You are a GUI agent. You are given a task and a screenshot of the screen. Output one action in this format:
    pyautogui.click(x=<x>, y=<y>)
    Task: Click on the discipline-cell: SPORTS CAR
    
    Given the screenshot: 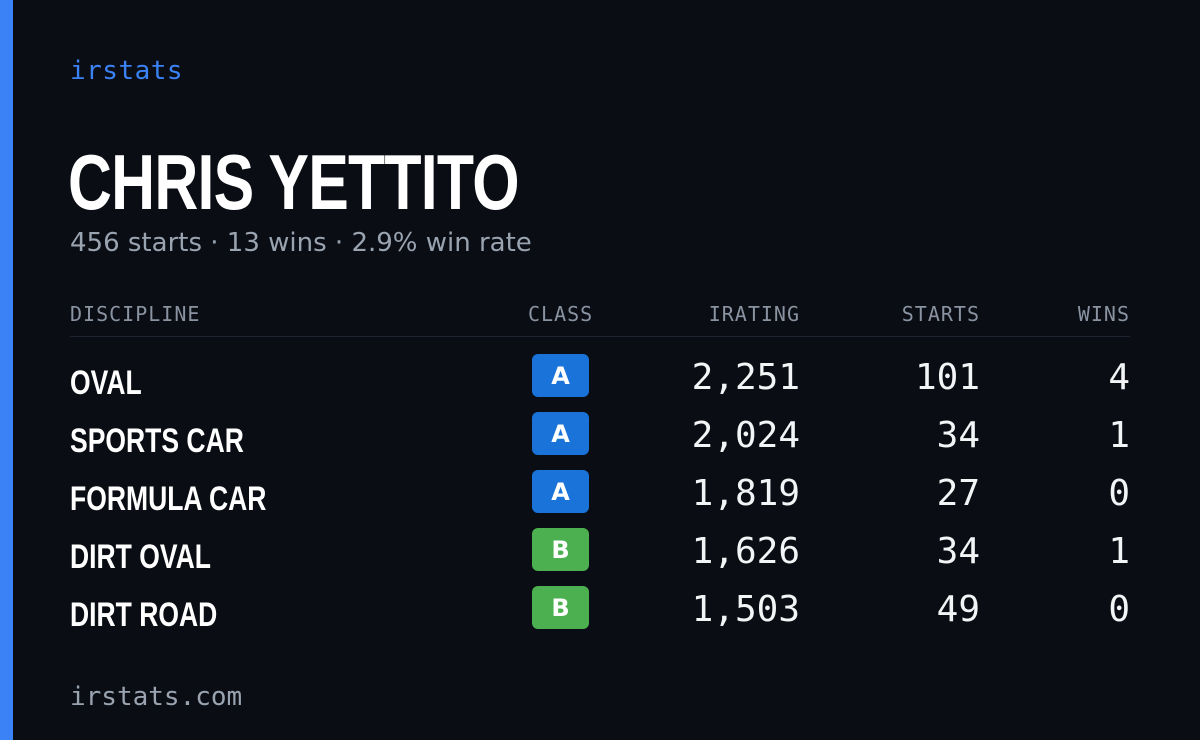 What is the action you would take?
    pyautogui.click(x=157, y=441)
    